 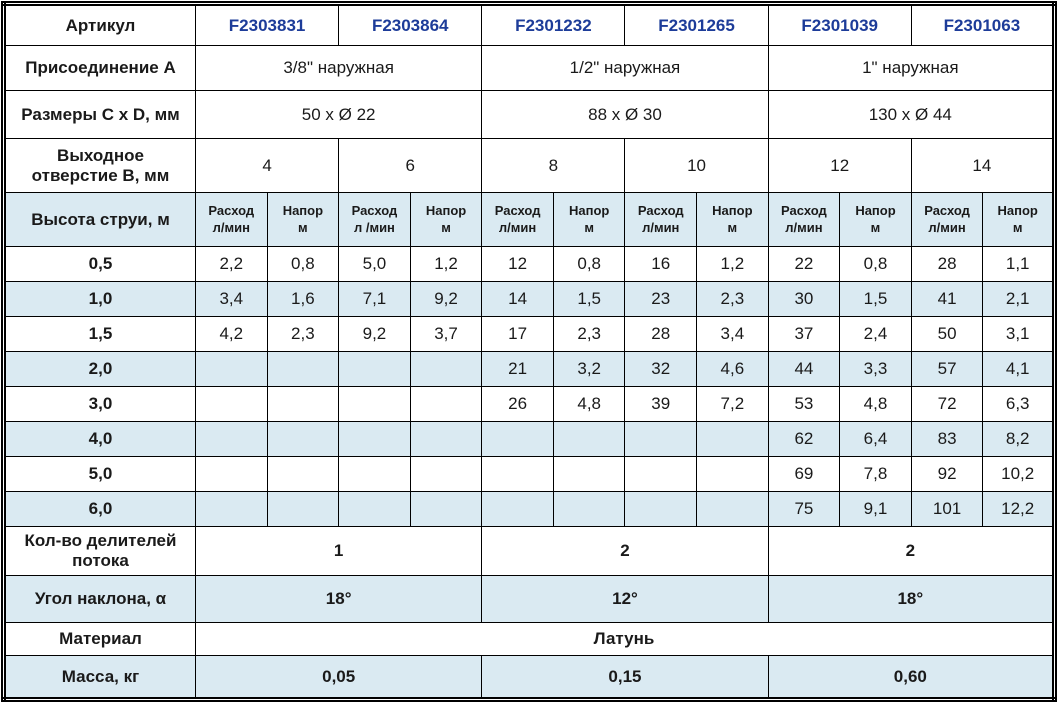 What do you see at coordinates (732, 369) in the screenshot?
I see `jet-data-cell: 4,6` at bounding box center [732, 369].